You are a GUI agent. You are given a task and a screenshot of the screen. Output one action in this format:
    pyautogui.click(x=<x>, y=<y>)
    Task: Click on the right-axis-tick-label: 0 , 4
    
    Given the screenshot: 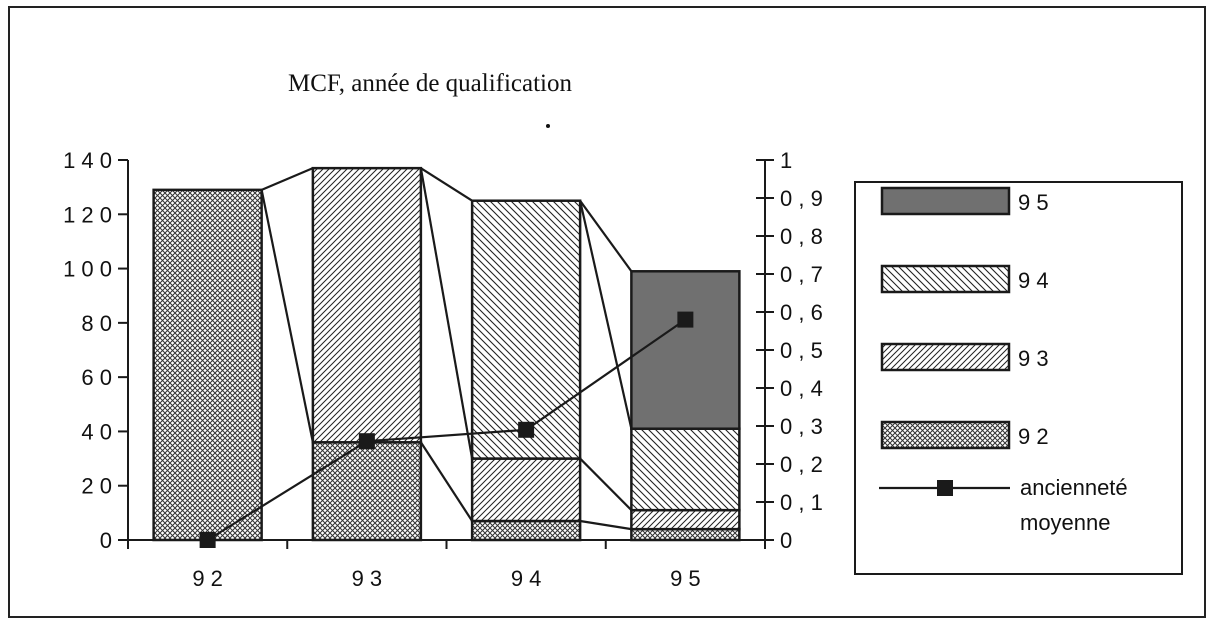 What is the action you would take?
    pyautogui.click(x=801, y=388)
    